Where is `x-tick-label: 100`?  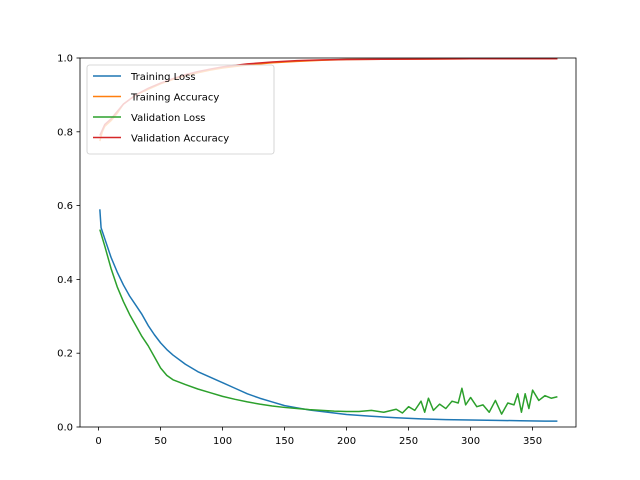 x-tick-label: 100 is located at coordinates (222, 441).